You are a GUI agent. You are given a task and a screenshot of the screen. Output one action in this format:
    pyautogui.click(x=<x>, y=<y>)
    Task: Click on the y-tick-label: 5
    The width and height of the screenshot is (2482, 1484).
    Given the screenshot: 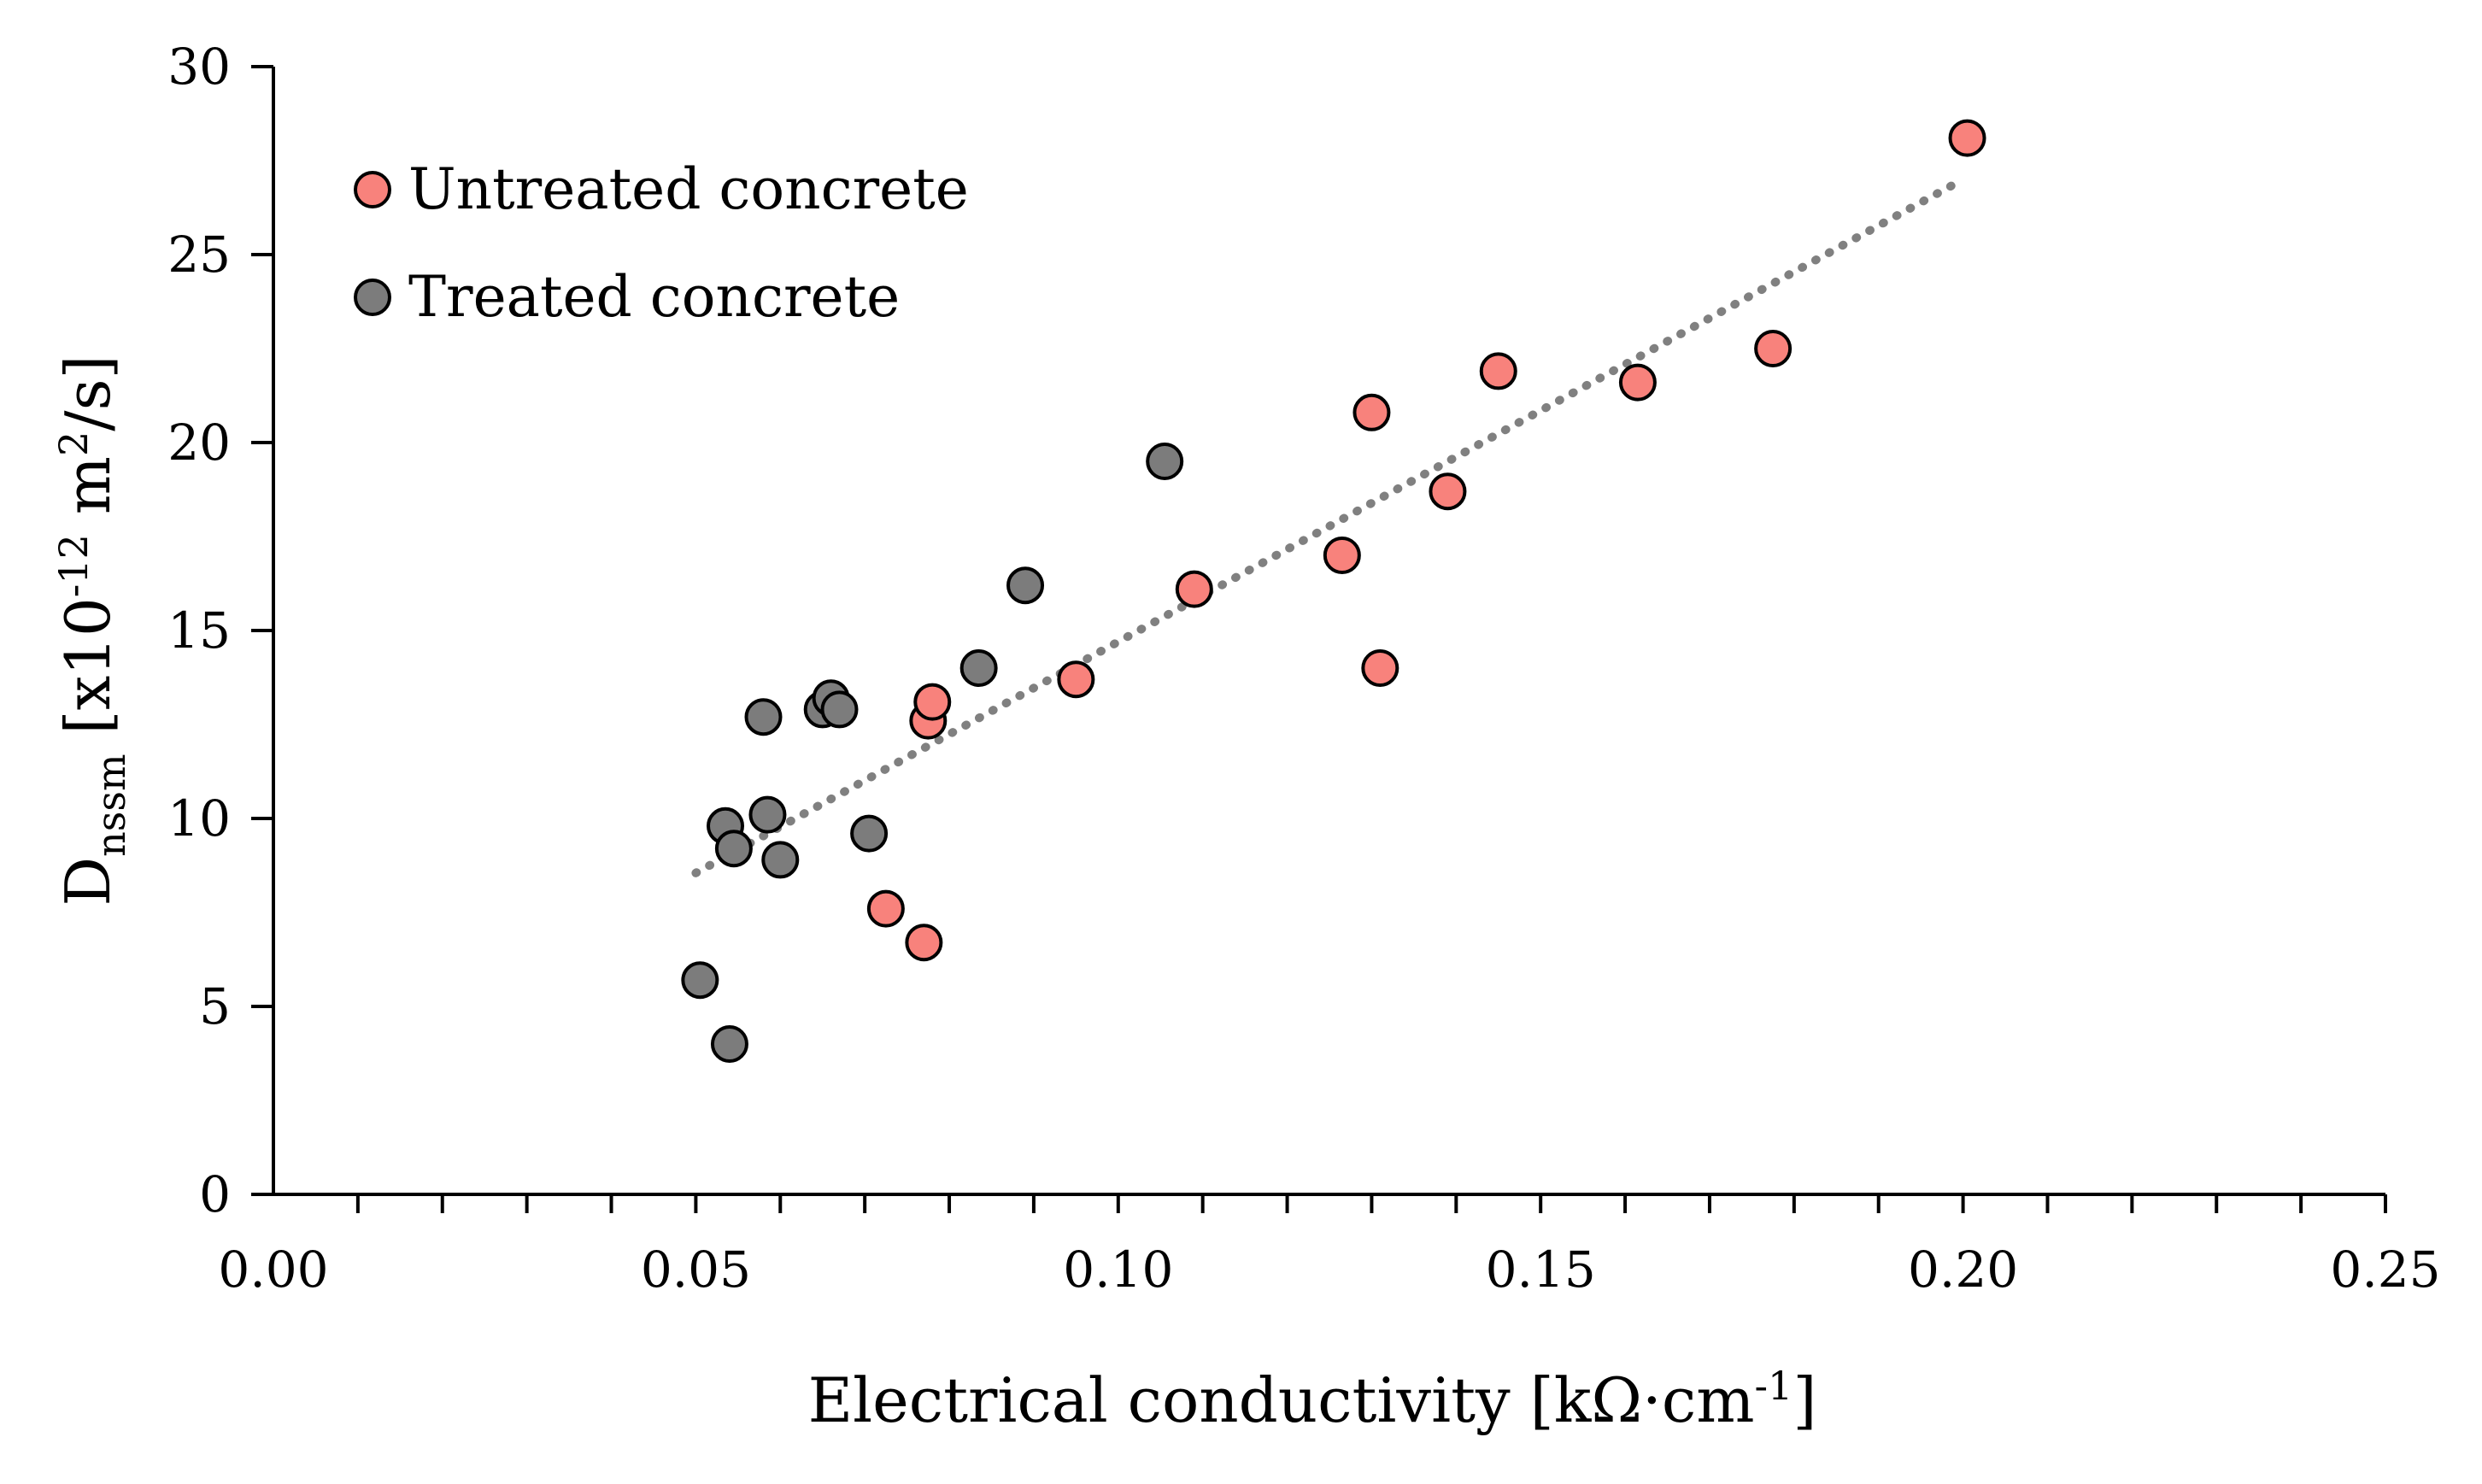 What is the action you would take?
    pyautogui.click(x=215, y=1006)
    